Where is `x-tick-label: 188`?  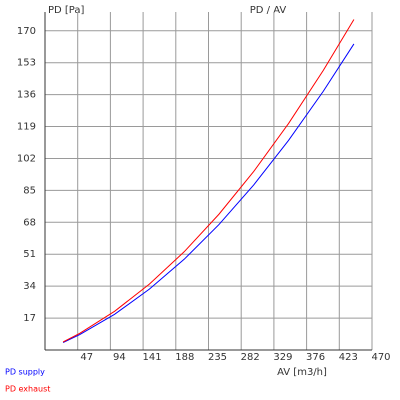 x-tick-label: 188 is located at coordinates (184, 357).